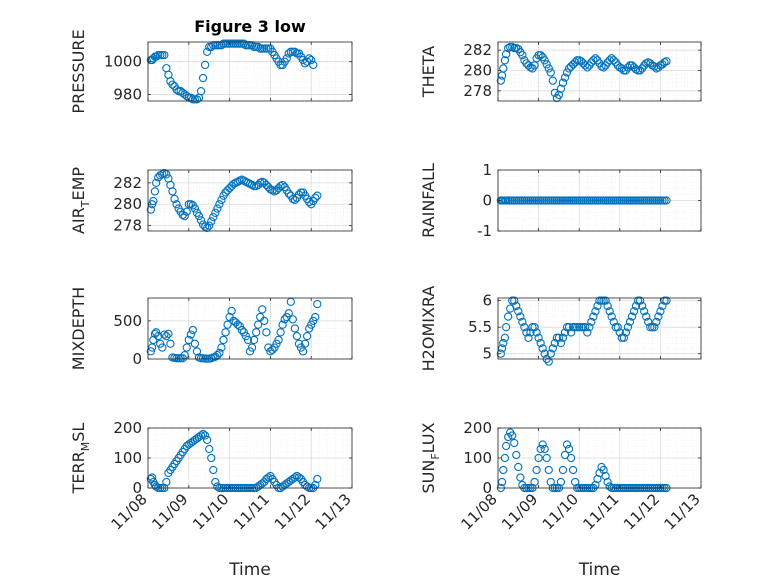 The width and height of the screenshot is (778, 583). What do you see at coordinates (251, 511) in the screenshot?
I see `x-tick-label: 11/11` at bounding box center [251, 511].